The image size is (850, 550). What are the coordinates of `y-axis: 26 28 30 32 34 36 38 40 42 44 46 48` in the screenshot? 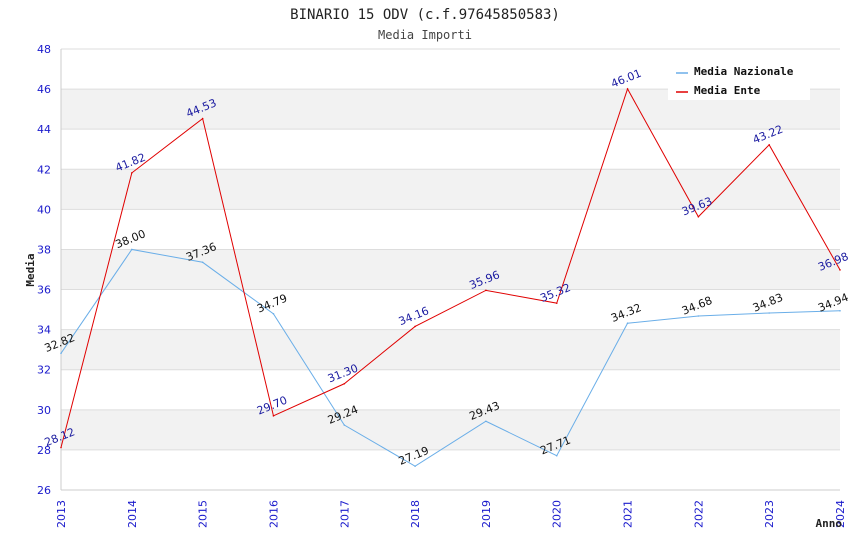 It's located at (49, 270).